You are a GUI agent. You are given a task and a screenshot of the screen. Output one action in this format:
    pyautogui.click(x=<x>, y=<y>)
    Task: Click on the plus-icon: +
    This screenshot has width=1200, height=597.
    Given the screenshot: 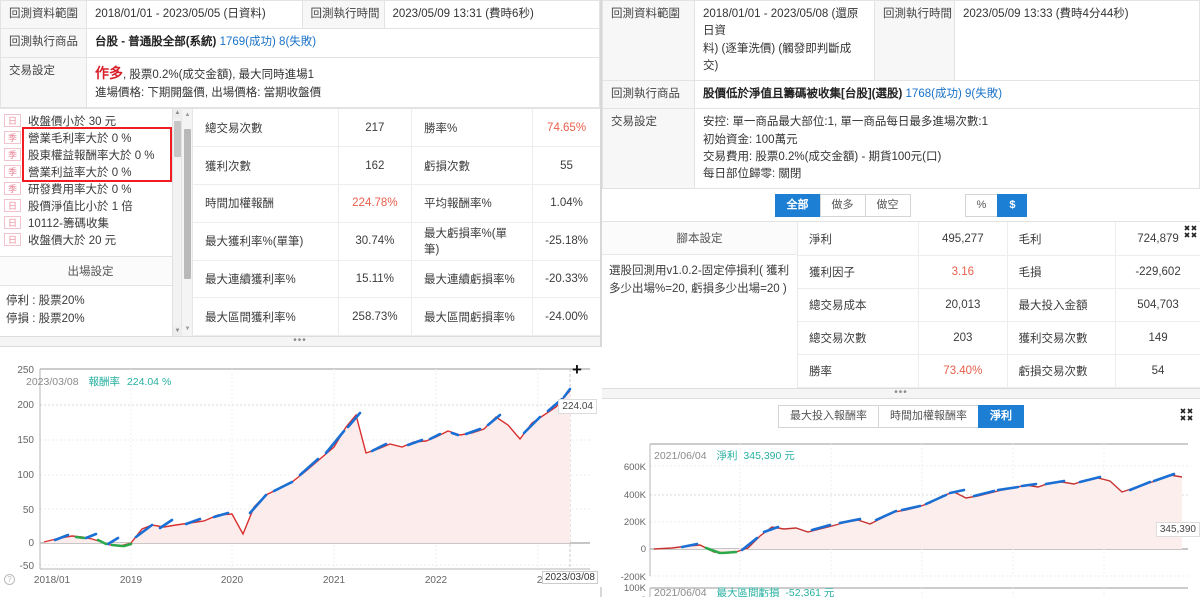 What is the action you would take?
    pyautogui.click(x=577, y=369)
    